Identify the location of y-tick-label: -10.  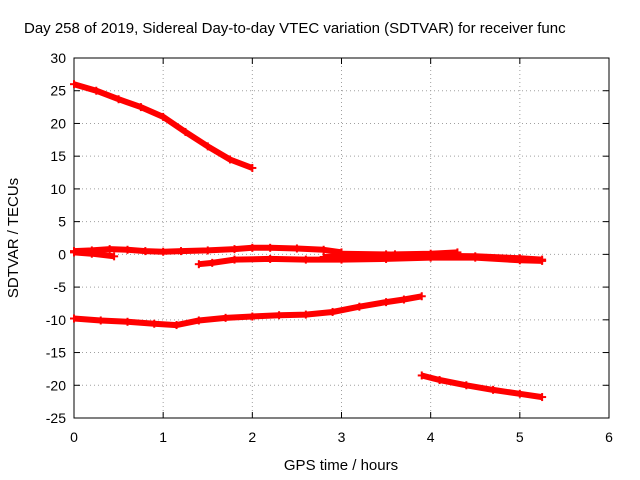
(56, 320).